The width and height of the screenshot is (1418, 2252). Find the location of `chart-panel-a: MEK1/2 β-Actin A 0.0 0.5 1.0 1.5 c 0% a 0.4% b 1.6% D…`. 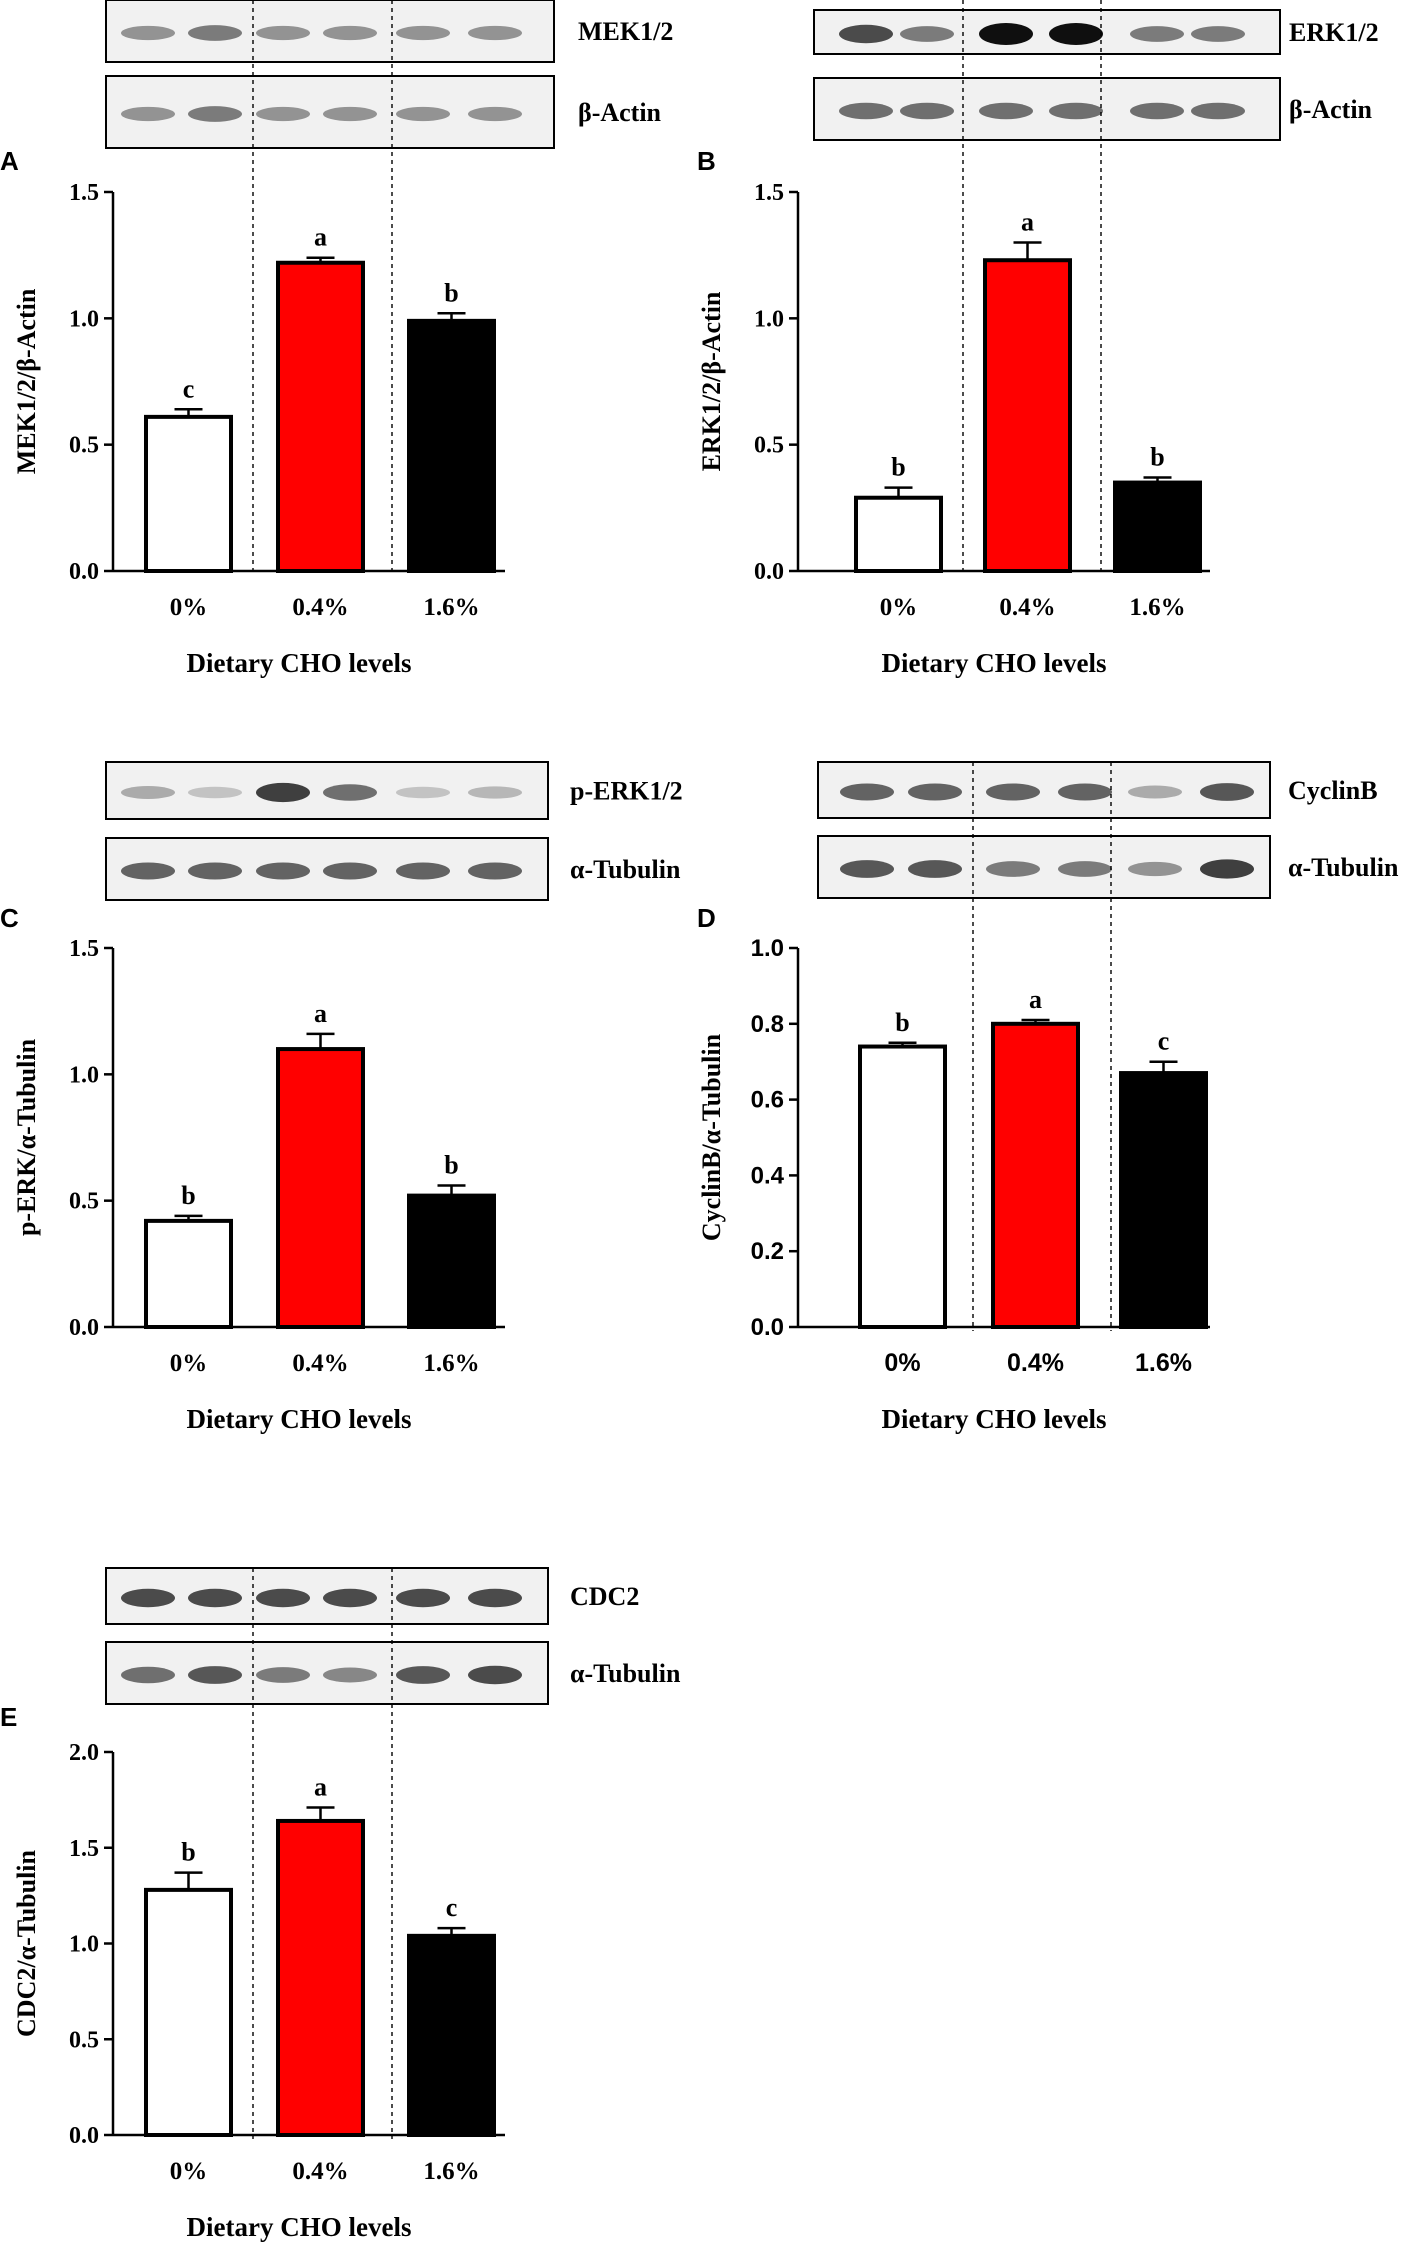

chart-panel-a: MEK1/2 β-Actin A 0.0 0.5 1.0 1.5 c 0% a 0.4% b 1.6% D… is located at coordinates (336, 339).